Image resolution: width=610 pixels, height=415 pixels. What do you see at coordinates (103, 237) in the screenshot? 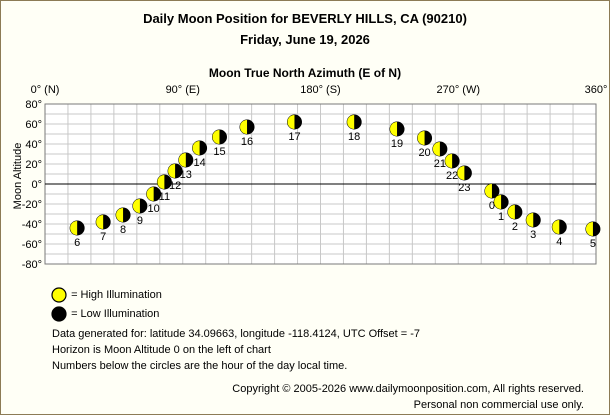
I see `hour-label-7: 7` at bounding box center [103, 237].